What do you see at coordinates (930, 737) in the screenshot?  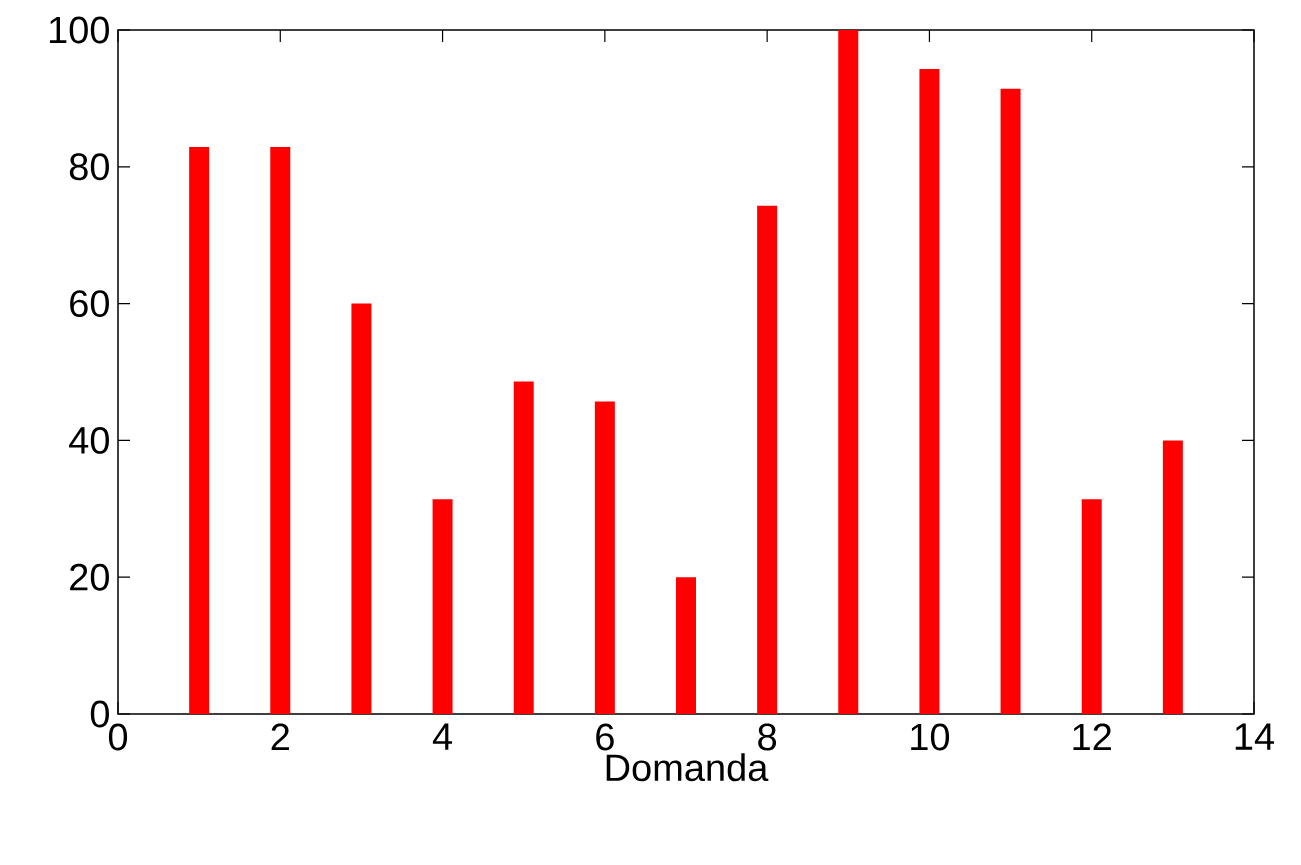 I see `x-tick-label: 10` at bounding box center [930, 737].